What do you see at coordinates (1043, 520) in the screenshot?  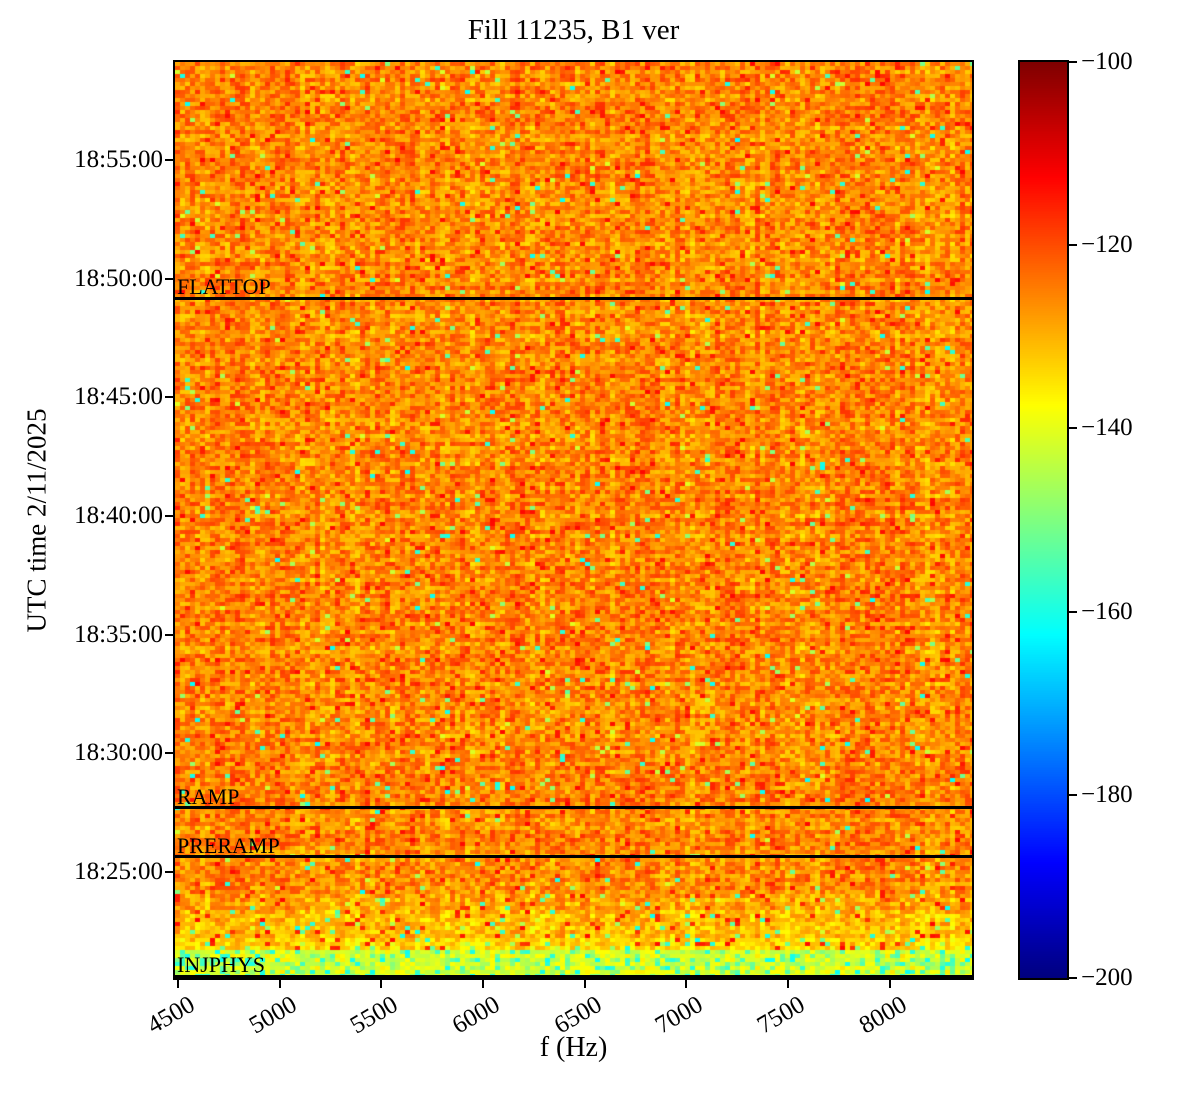 I see `colorbar-canvas` at bounding box center [1043, 520].